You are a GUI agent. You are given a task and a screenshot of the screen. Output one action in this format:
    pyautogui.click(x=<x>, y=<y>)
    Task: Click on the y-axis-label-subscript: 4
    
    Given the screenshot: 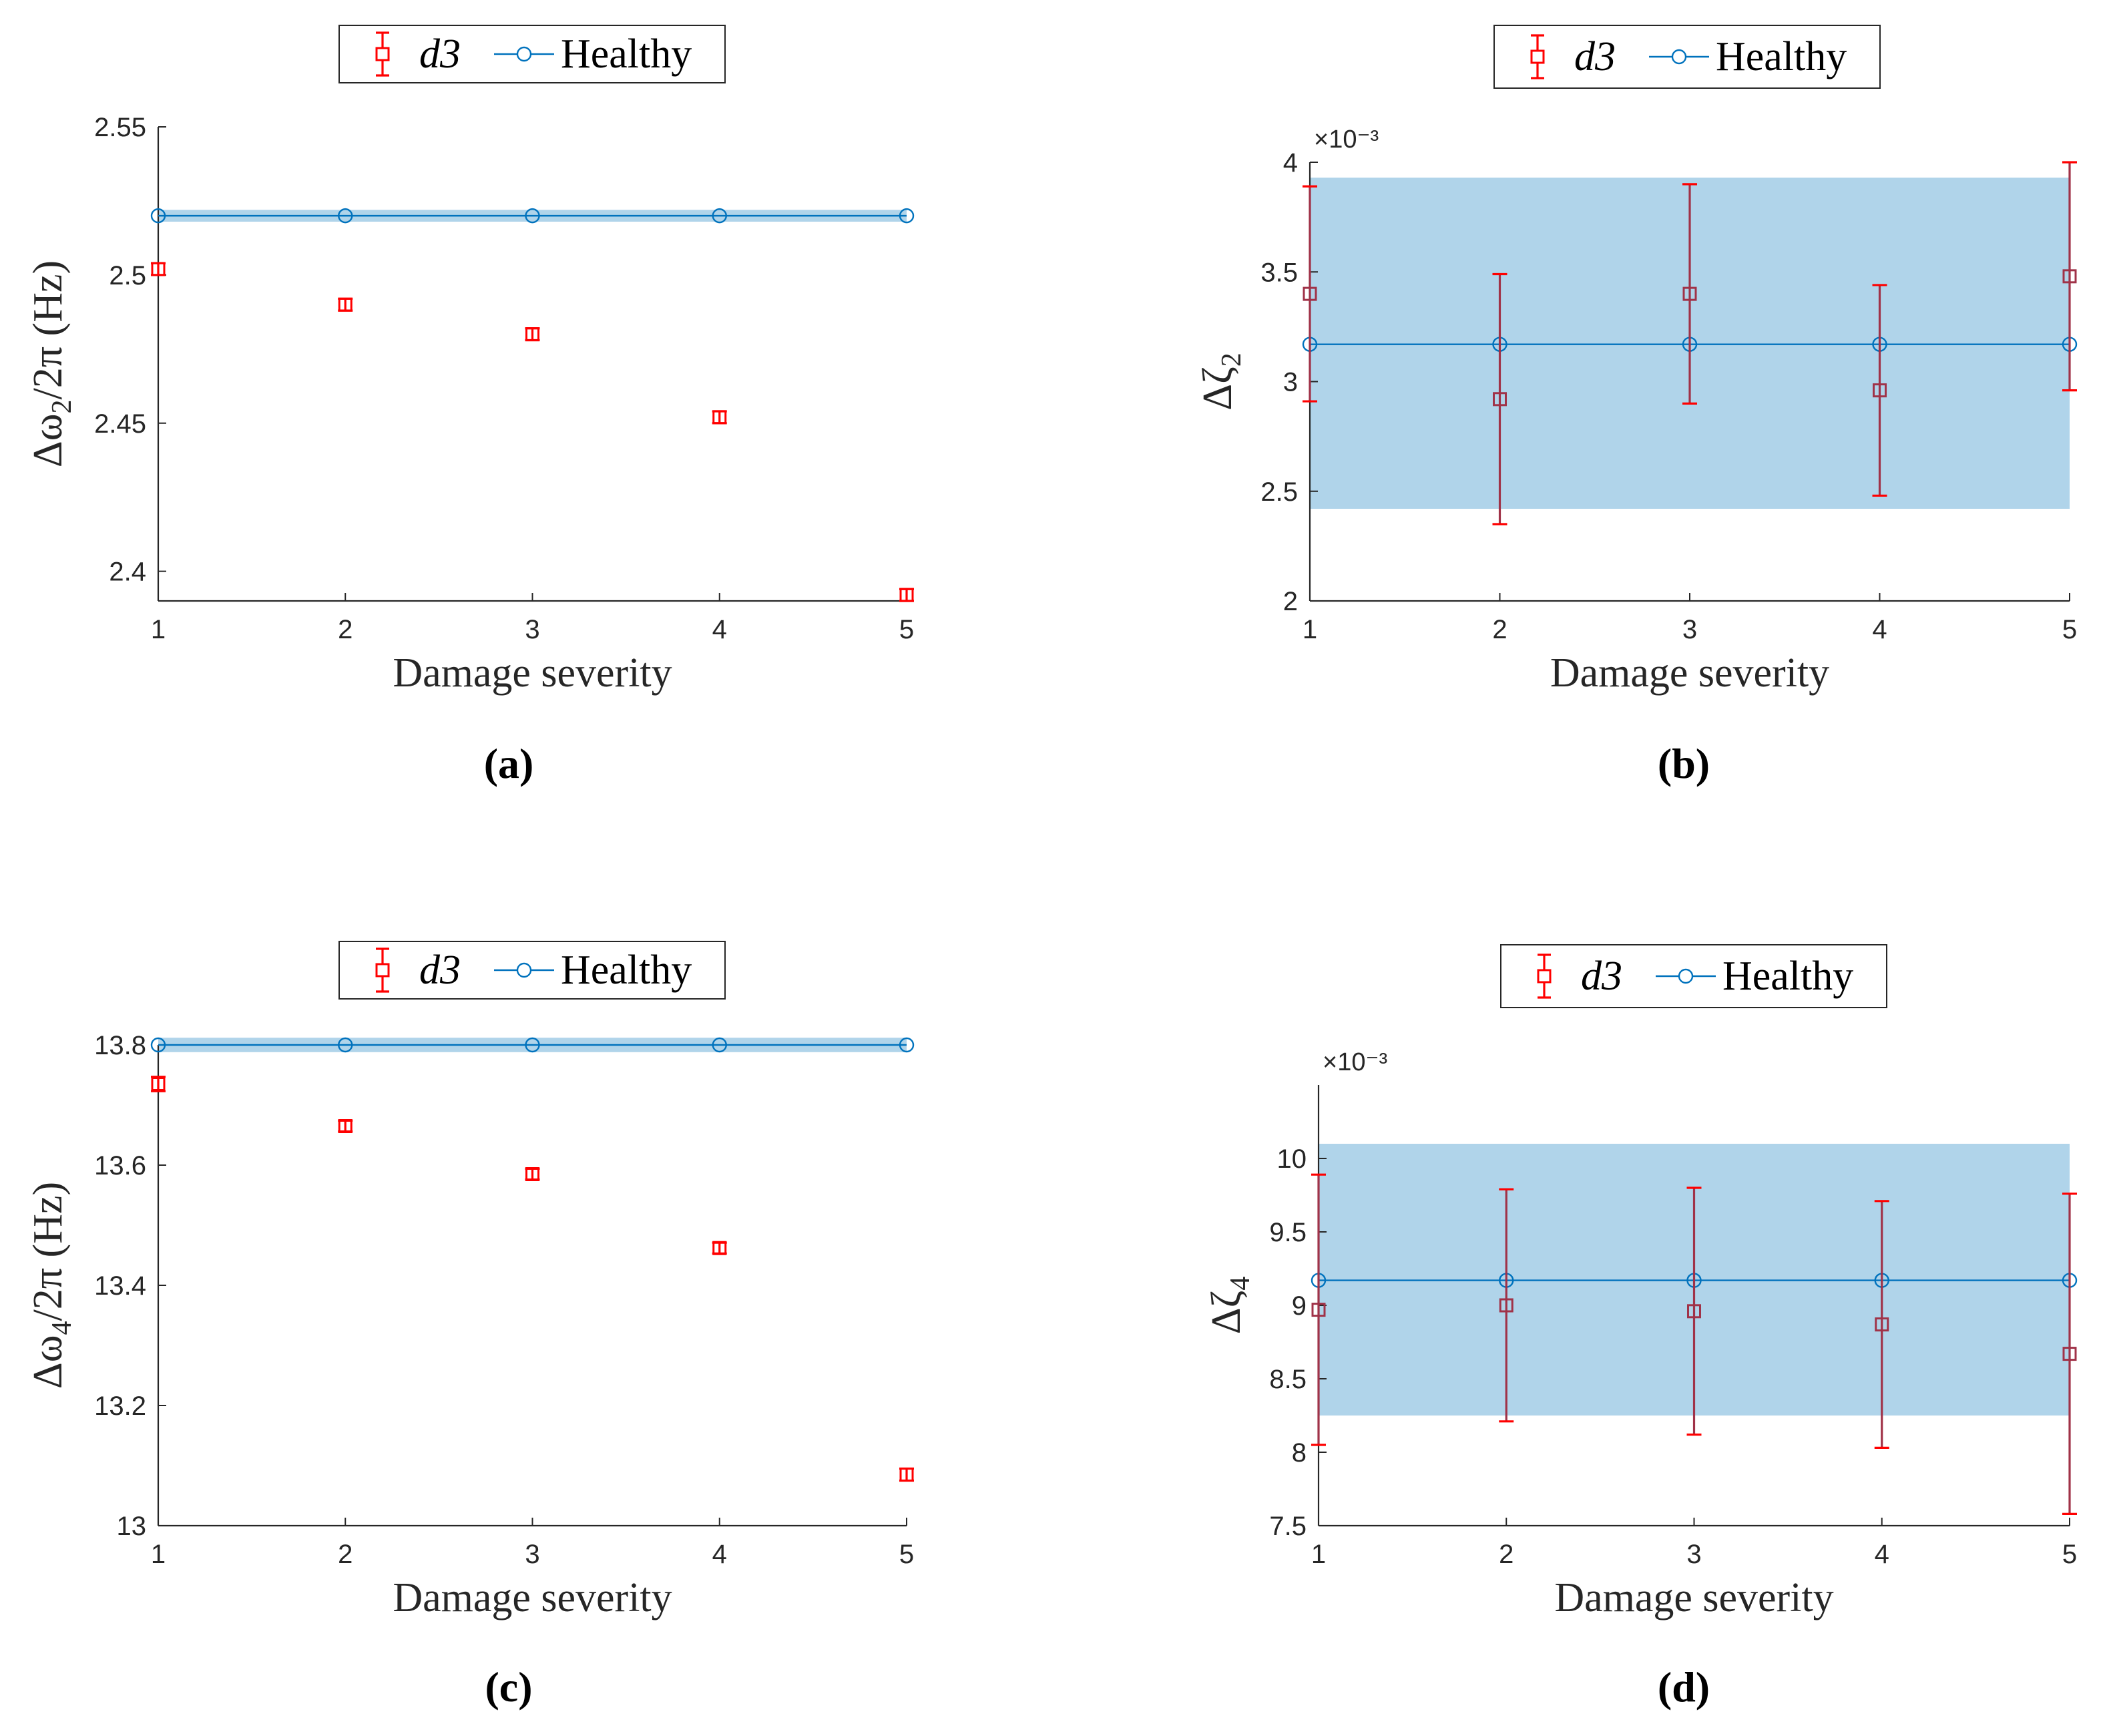 What is the action you would take?
    pyautogui.click(x=1240, y=1284)
    